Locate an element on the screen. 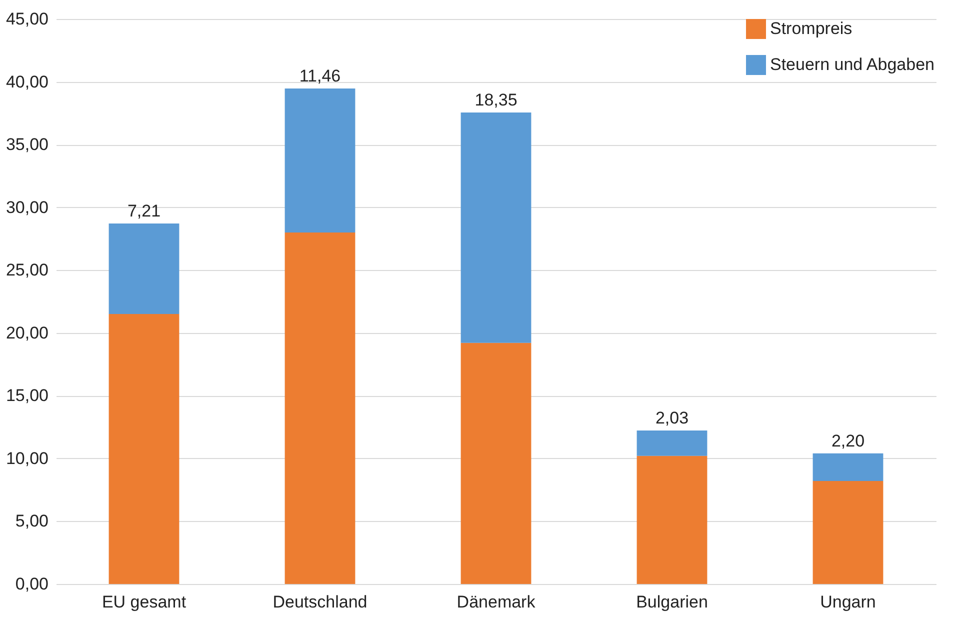  data-label: 2,20 is located at coordinates (848, 440).